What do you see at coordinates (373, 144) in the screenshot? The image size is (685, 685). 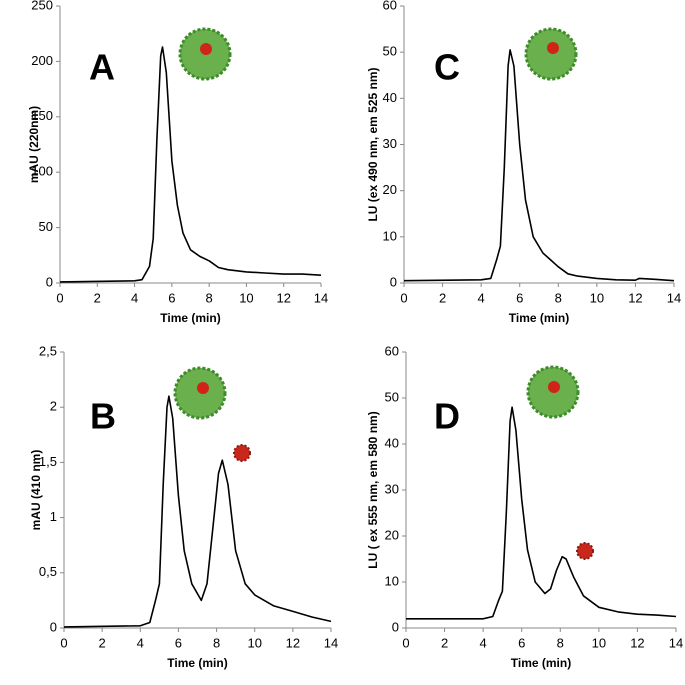 I see `y-axis-label: LU (ex 490 nm, em 525 nm)` at bounding box center [373, 144].